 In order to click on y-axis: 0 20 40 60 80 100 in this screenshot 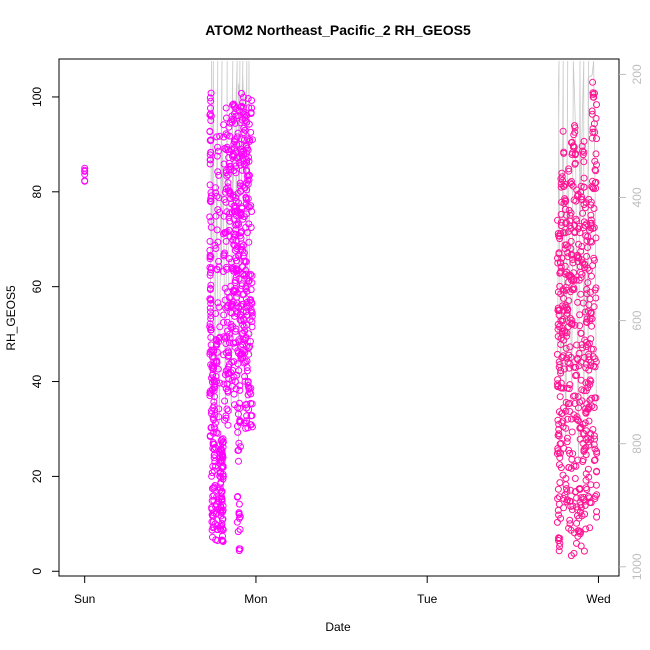, I will do `click(44, 331)`.